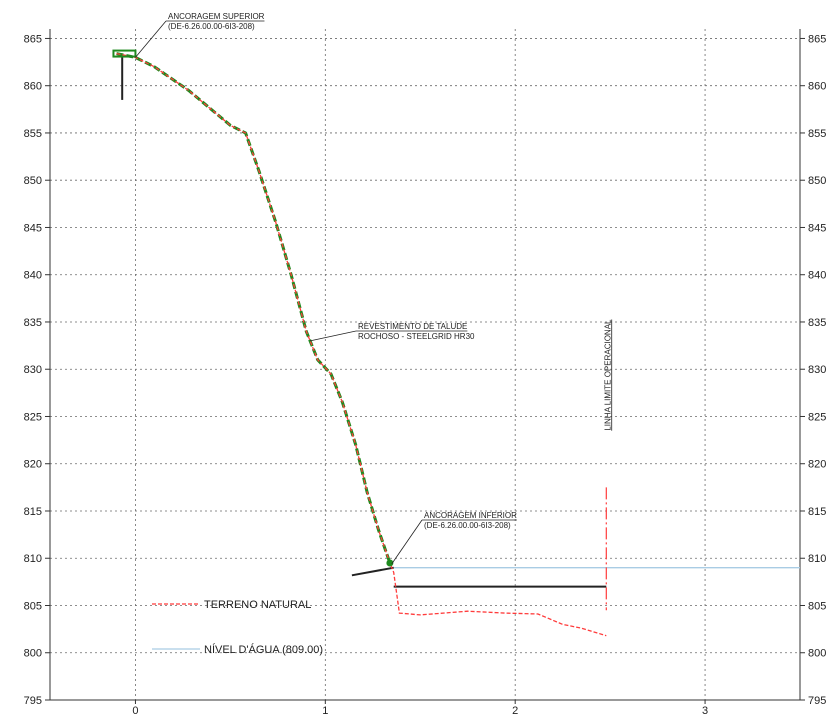 This screenshot has width=840, height=721. What do you see at coordinates (817, 559) in the screenshot?
I see `y-tick-label-right: 810` at bounding box center [817, 559].